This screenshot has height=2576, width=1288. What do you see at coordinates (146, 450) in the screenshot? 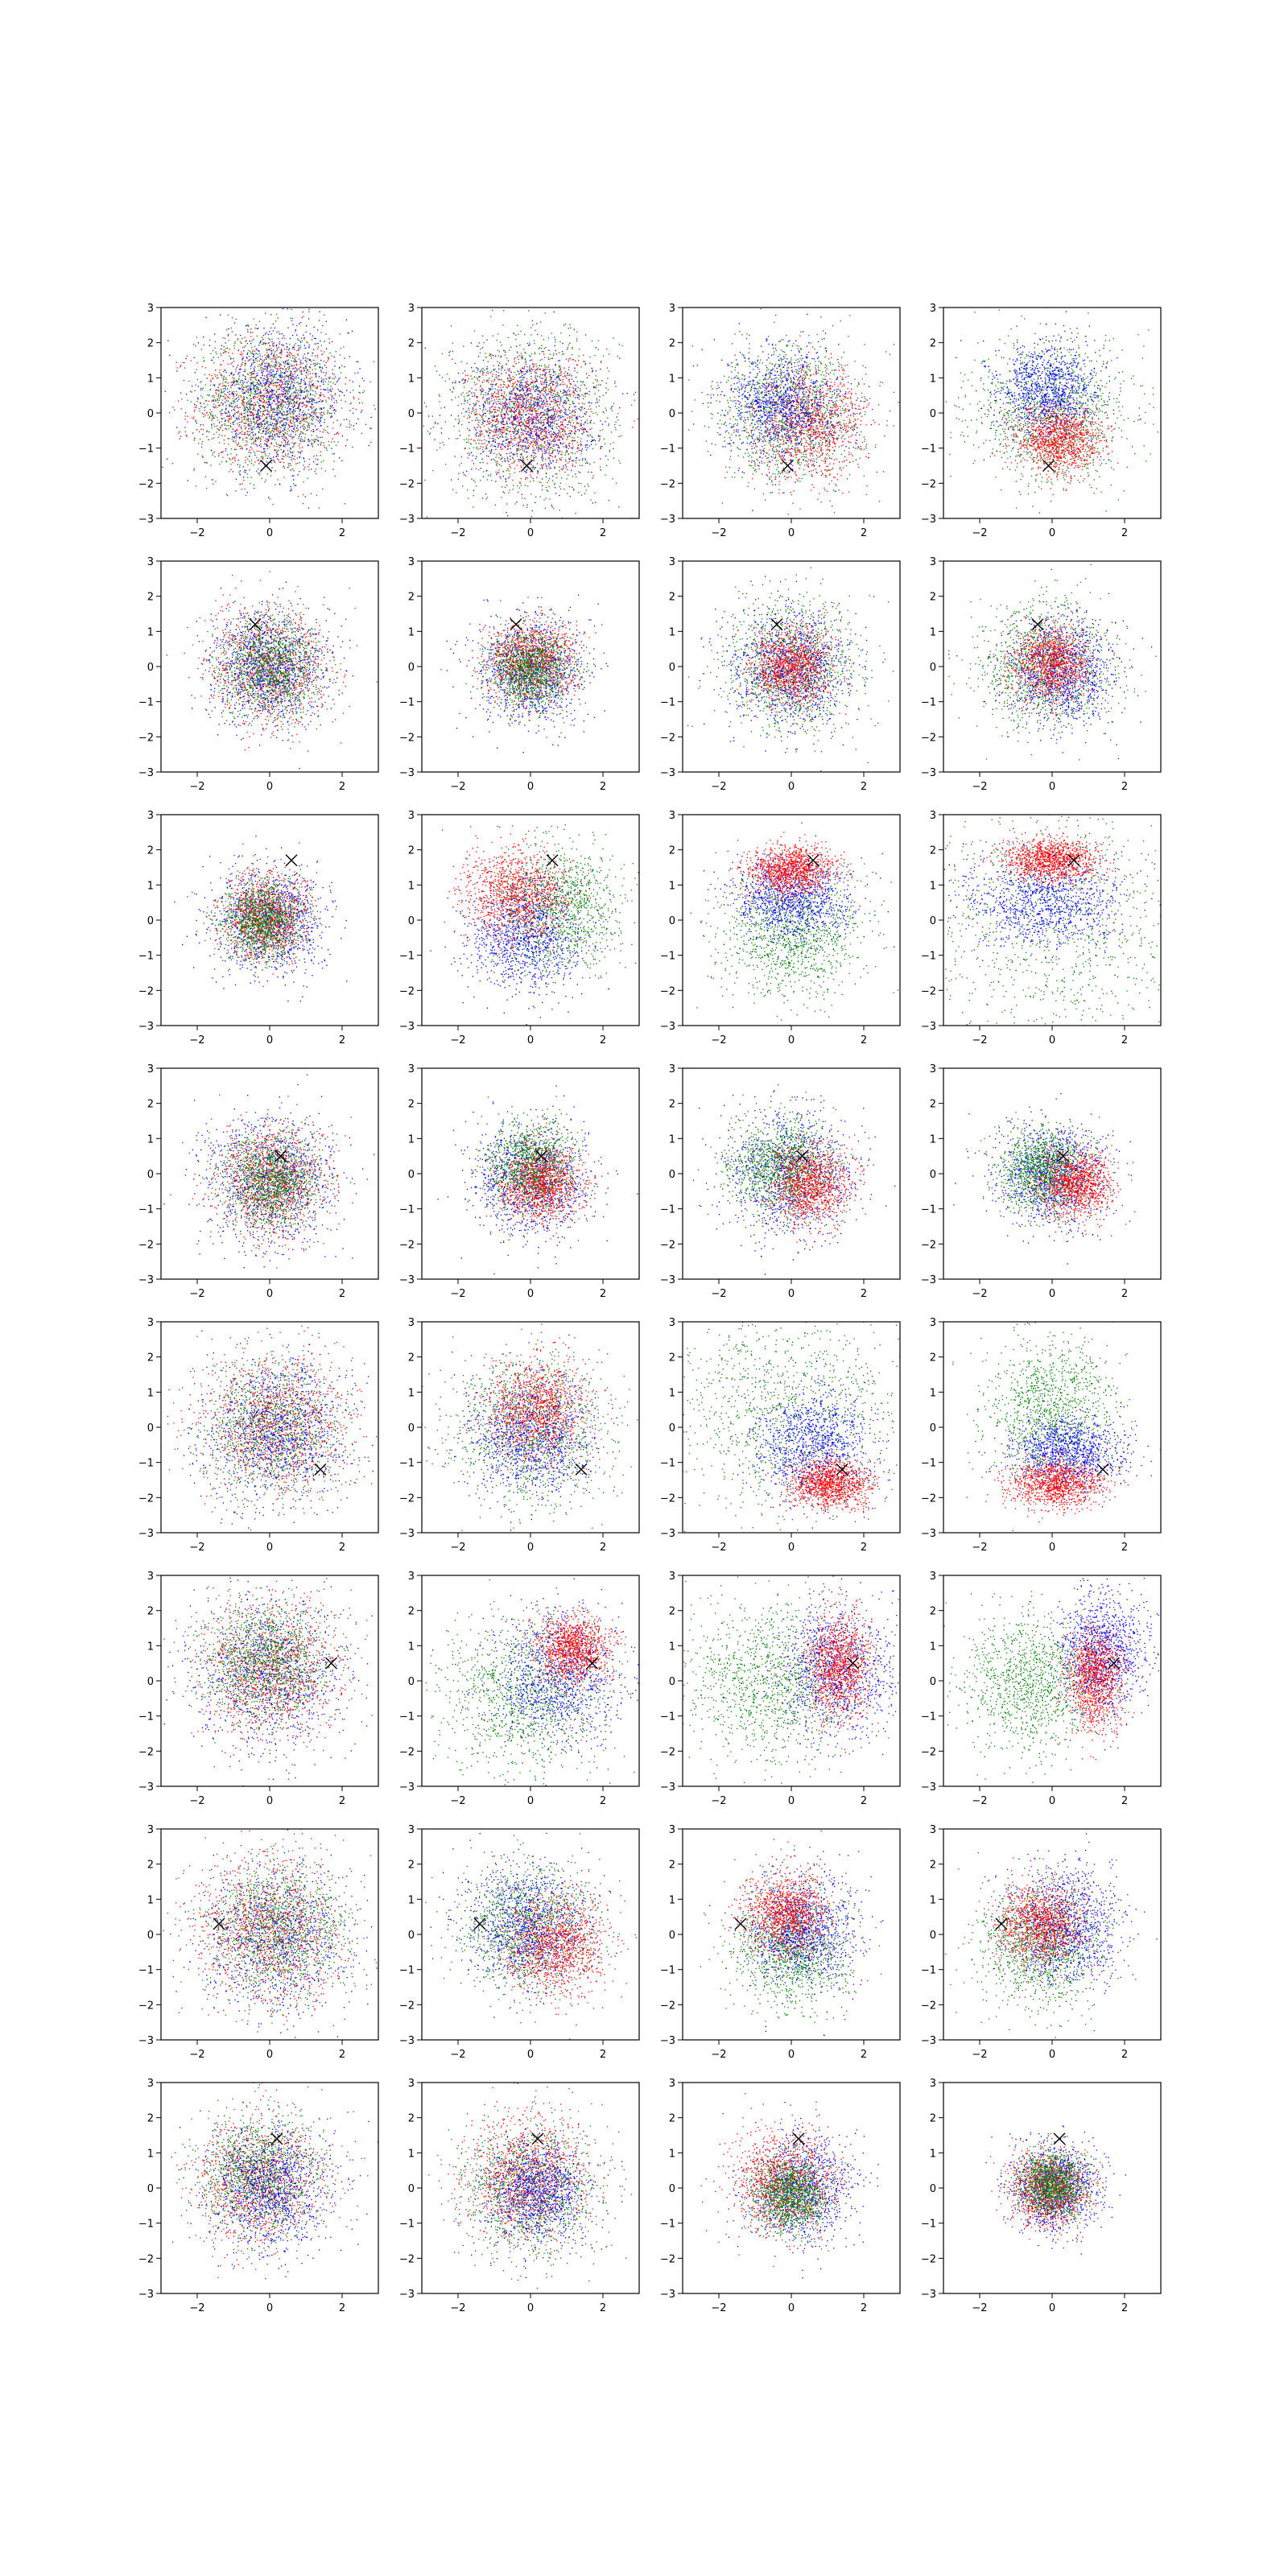
I see `y-tick-label: −1` at bounding box center [146, 450].